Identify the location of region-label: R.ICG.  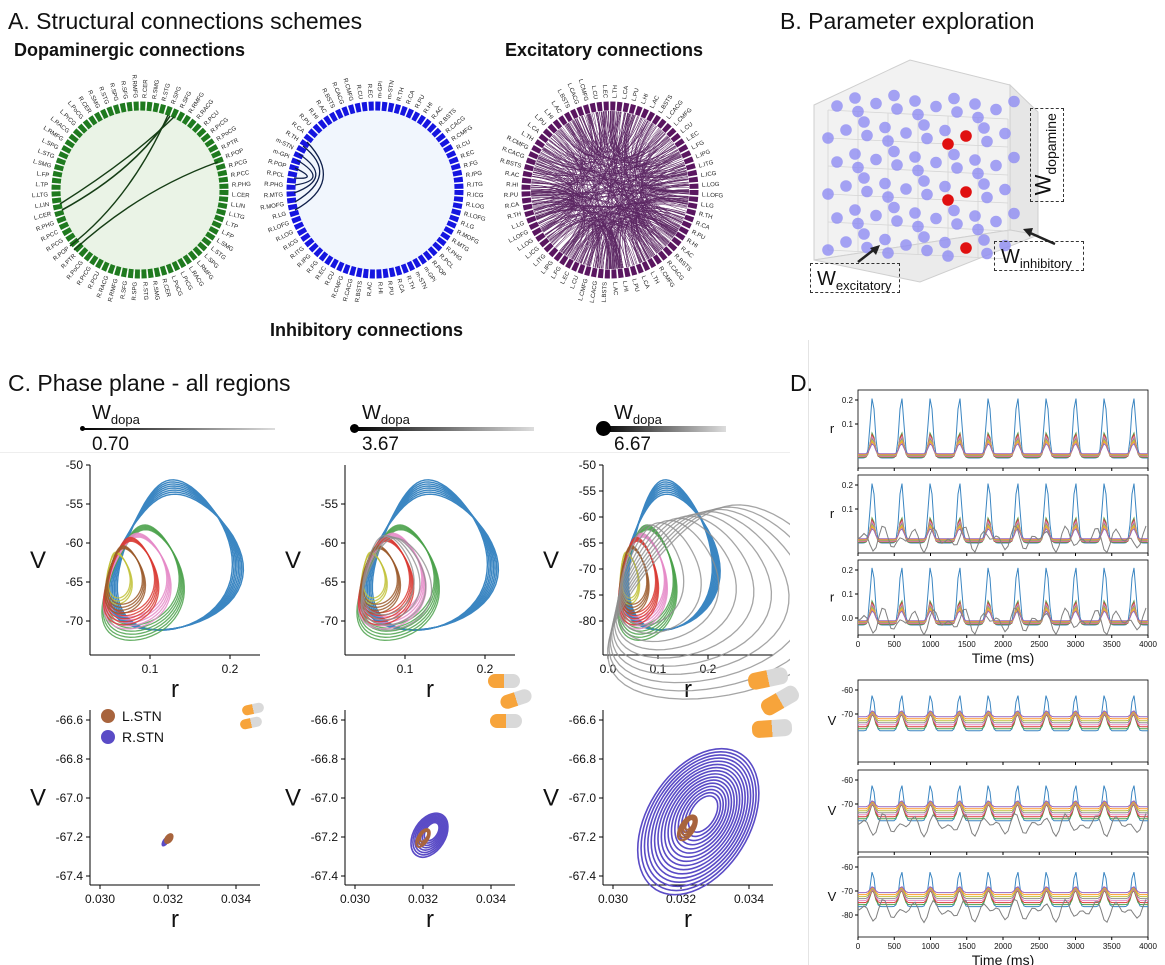
(475, 195).